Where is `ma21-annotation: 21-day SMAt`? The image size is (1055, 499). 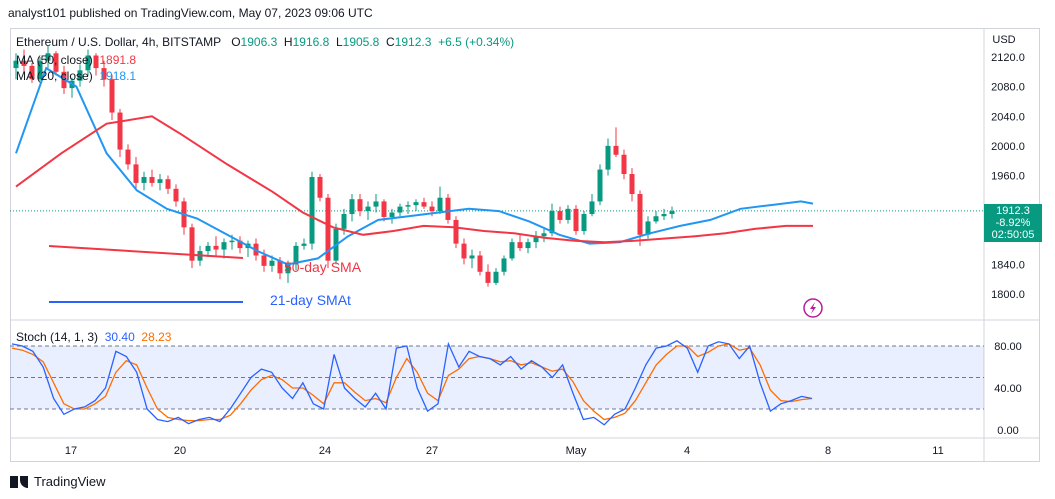 ma21-annotation: 21-day SMAt is located at coordinates (310, 300).